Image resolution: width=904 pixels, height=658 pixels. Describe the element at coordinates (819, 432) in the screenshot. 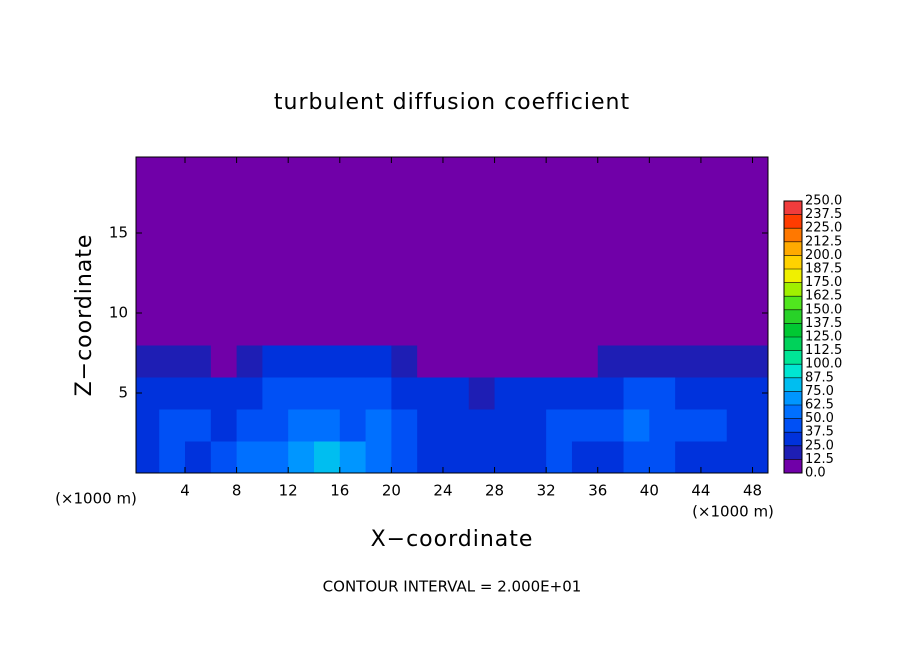

I see `colorbar-label: 37.5` at that location.